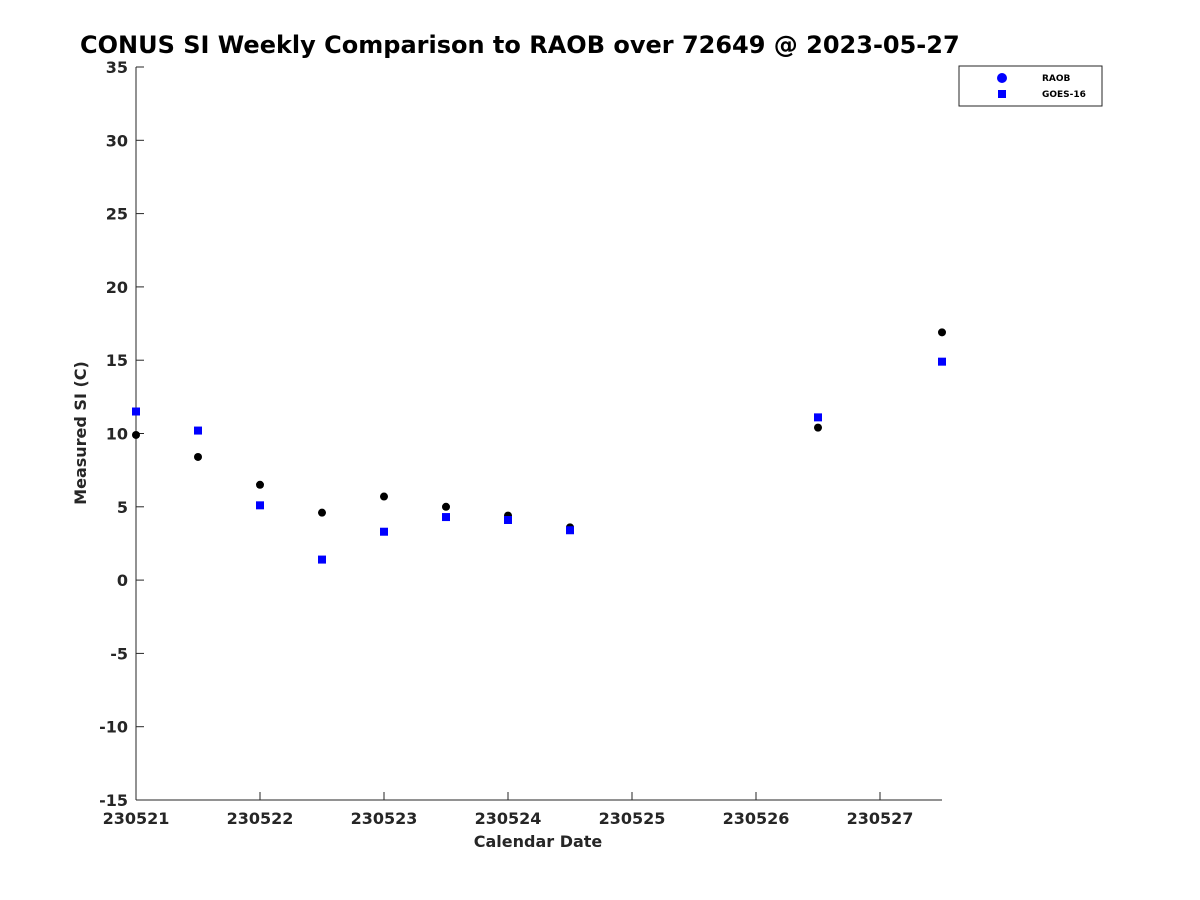  Describe the element at coordinates (113, 727) in the screenshot. I see `y-tick-label: -10` at that location.